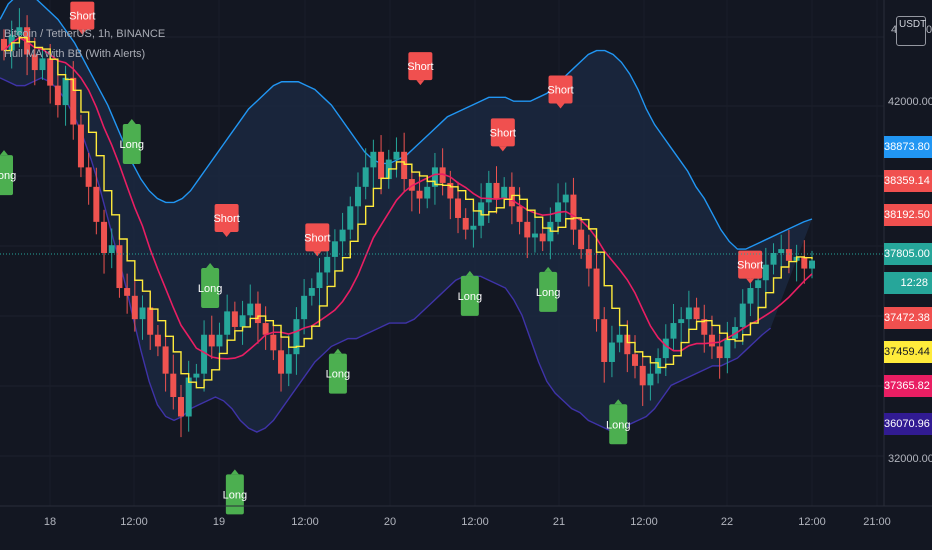  I want to click on axis-unit-prefix: 4, so click(894, 30).